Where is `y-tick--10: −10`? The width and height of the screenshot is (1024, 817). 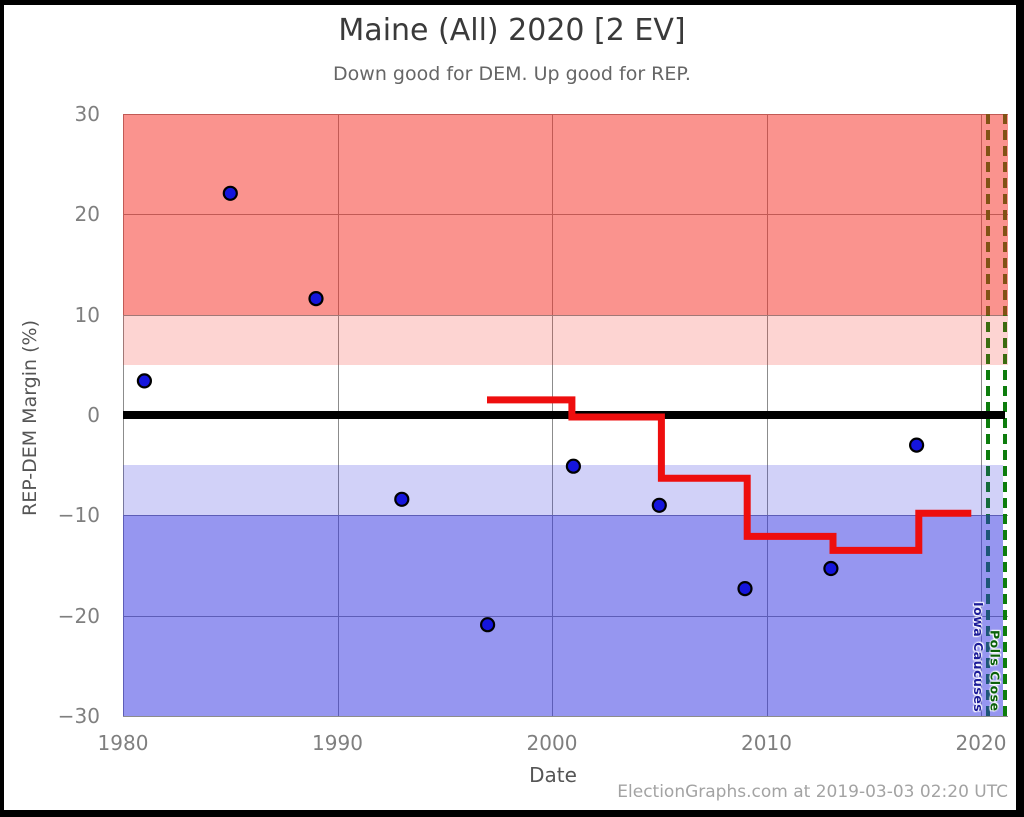
y-tick--10: −10 is located at coordinates (78, 515).